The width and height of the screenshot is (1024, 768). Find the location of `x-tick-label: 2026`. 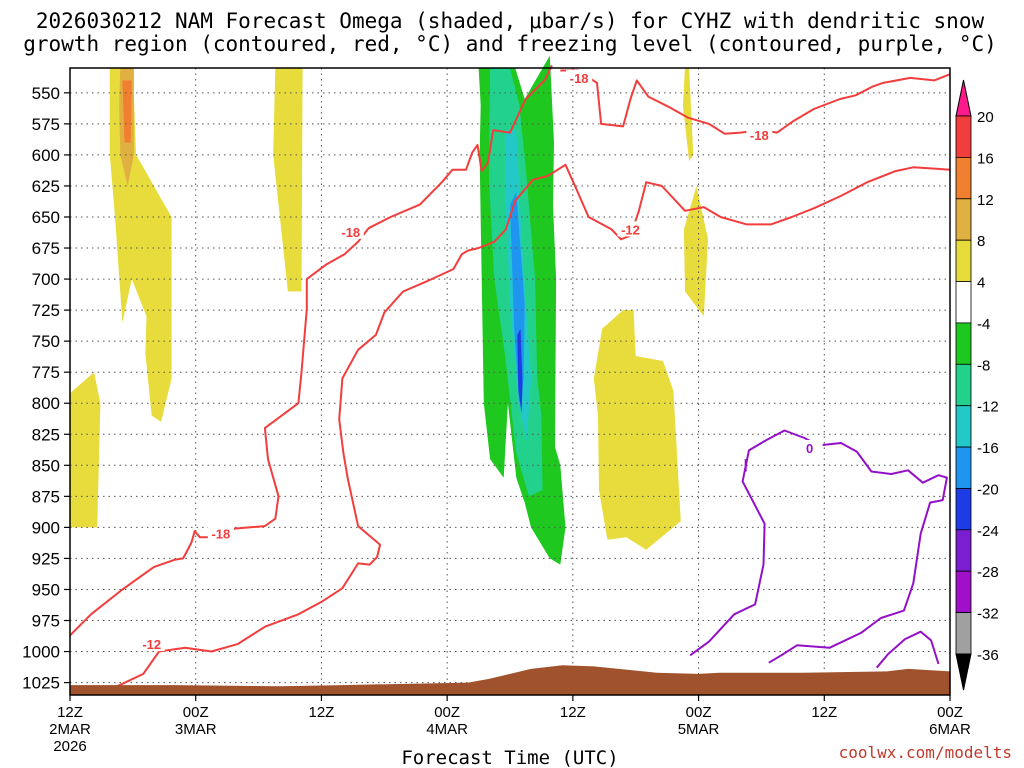

x-tick-label: 2026 is located at coordinates (69, 746).